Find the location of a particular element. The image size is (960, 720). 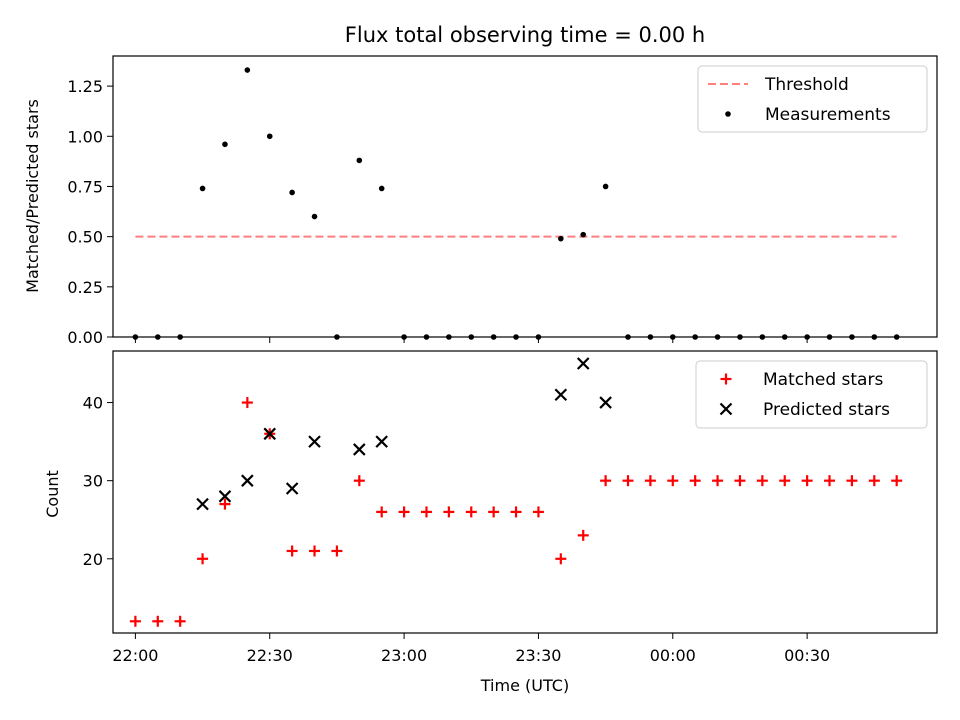

bottom-y-axis-label: Count is located at coordinates (52, 494).